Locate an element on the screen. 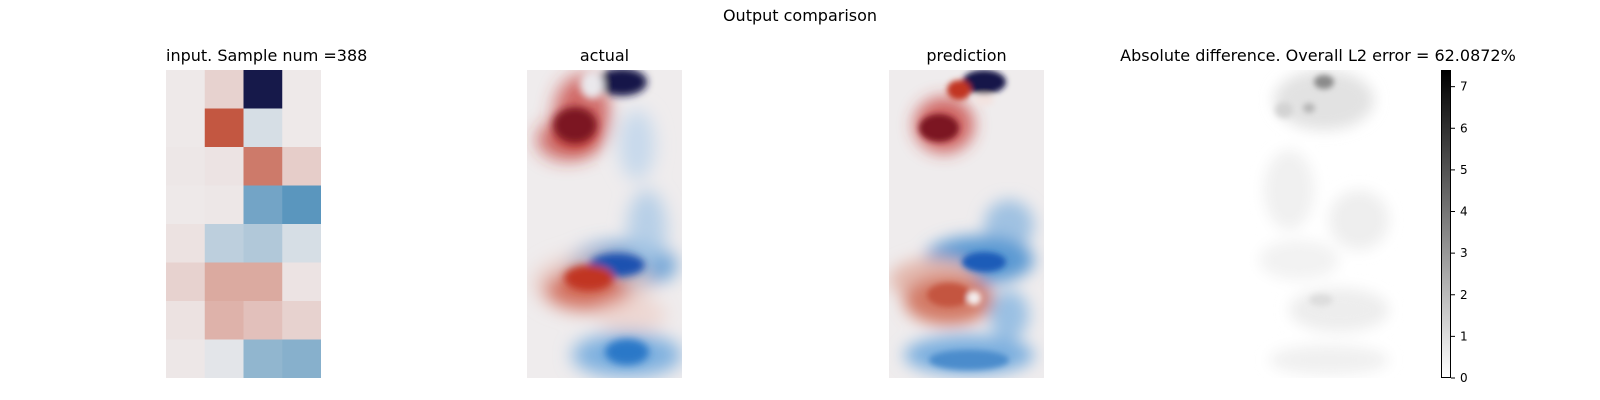 This screenshot has width=1600, height=400. panel-title-prediction: prediction is located at coordinates (966, 55).